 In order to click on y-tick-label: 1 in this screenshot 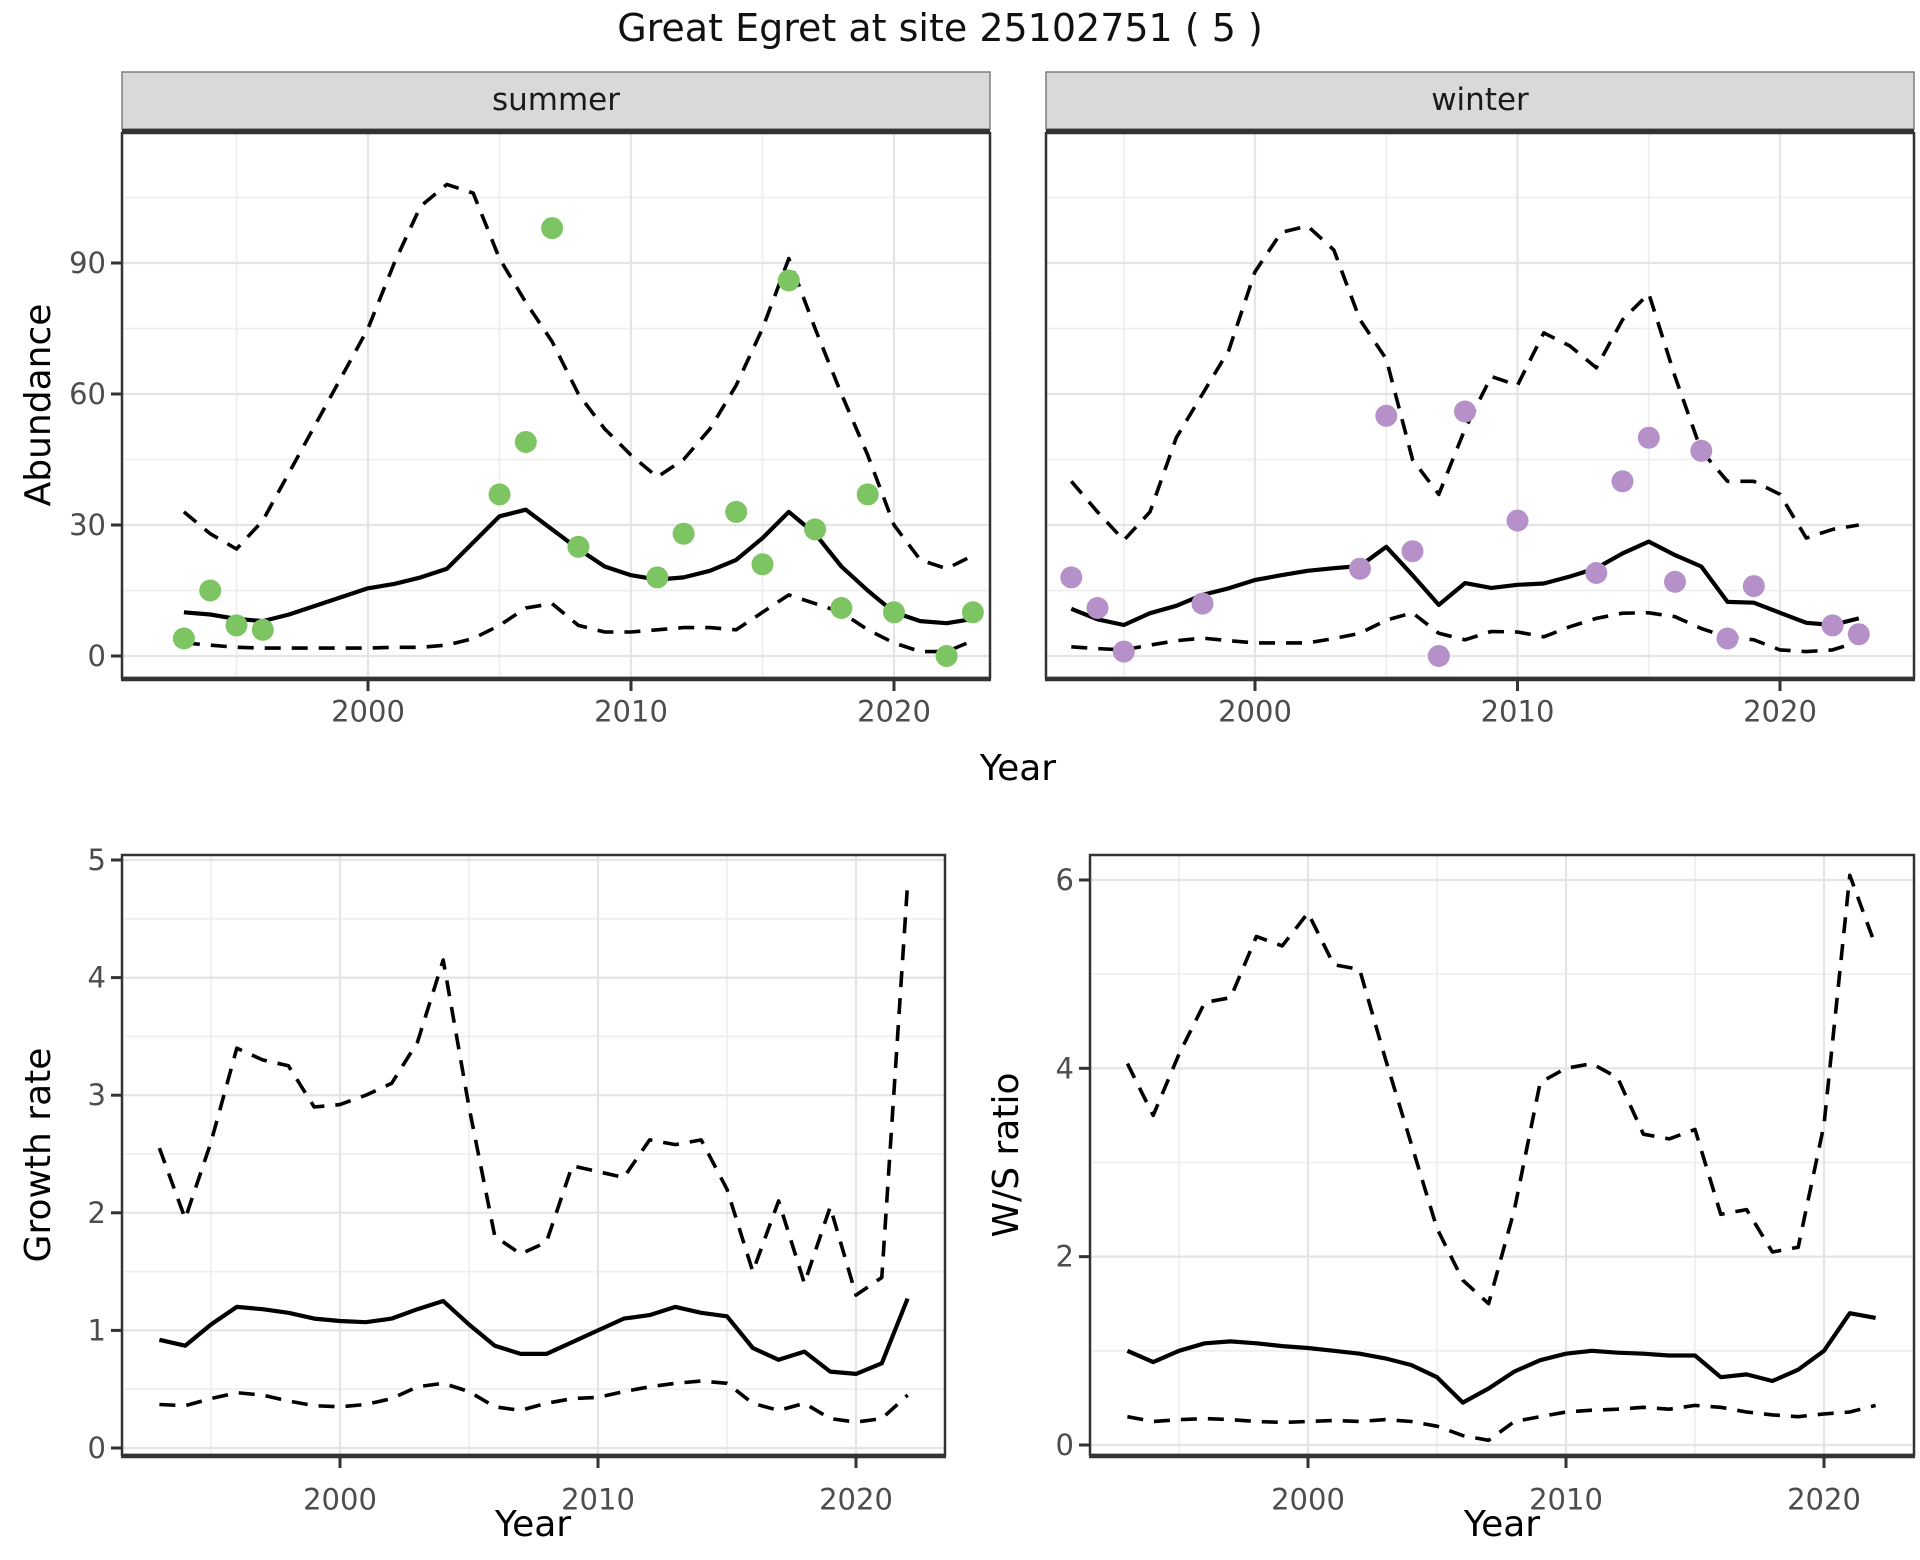, I will do `click(97, 1330)`.